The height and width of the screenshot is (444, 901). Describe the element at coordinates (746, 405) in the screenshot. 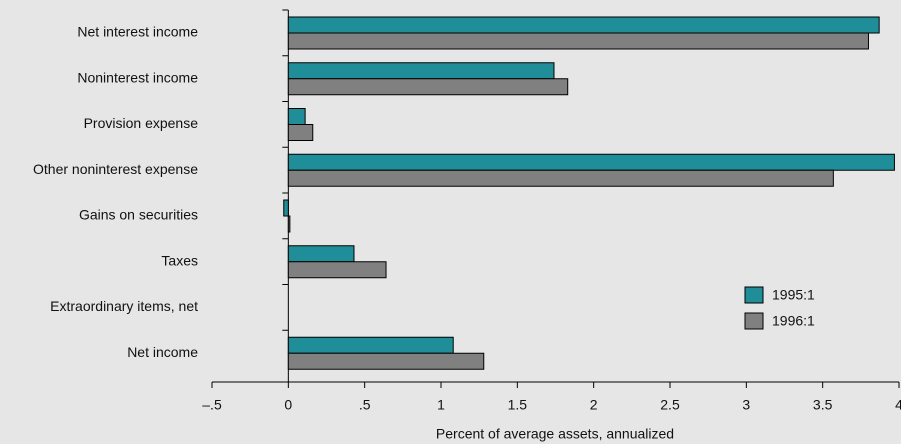

I see `x-tick-label: 3` at that location.